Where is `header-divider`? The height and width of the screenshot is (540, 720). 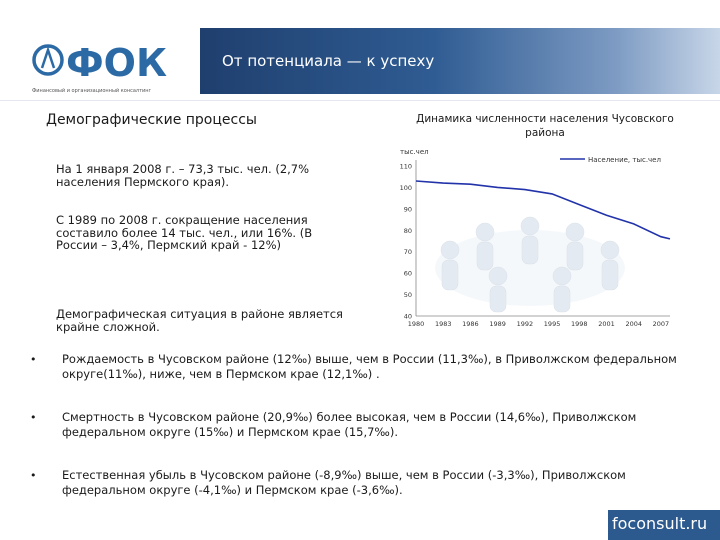
header-divider is located at coordinates (360, 100).